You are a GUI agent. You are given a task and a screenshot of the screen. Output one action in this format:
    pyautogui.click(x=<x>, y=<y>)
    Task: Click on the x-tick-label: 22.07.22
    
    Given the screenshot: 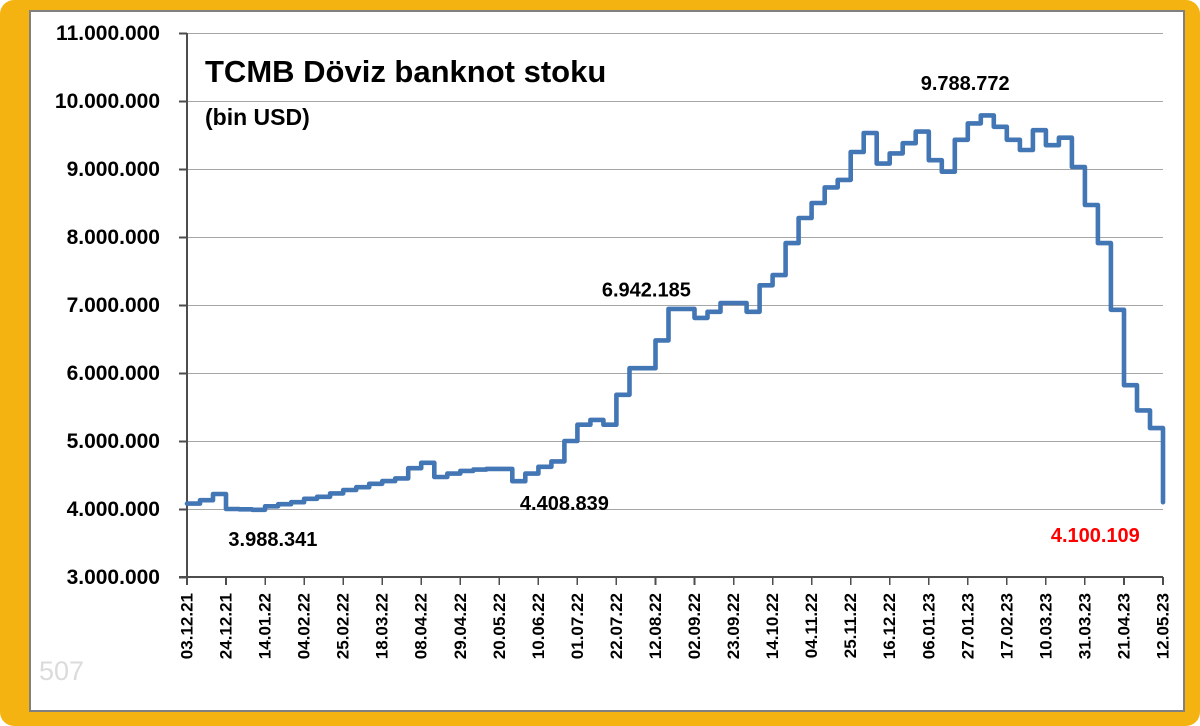 What is the action you would take?
    pyautogui.click(x=616, y=626)
    